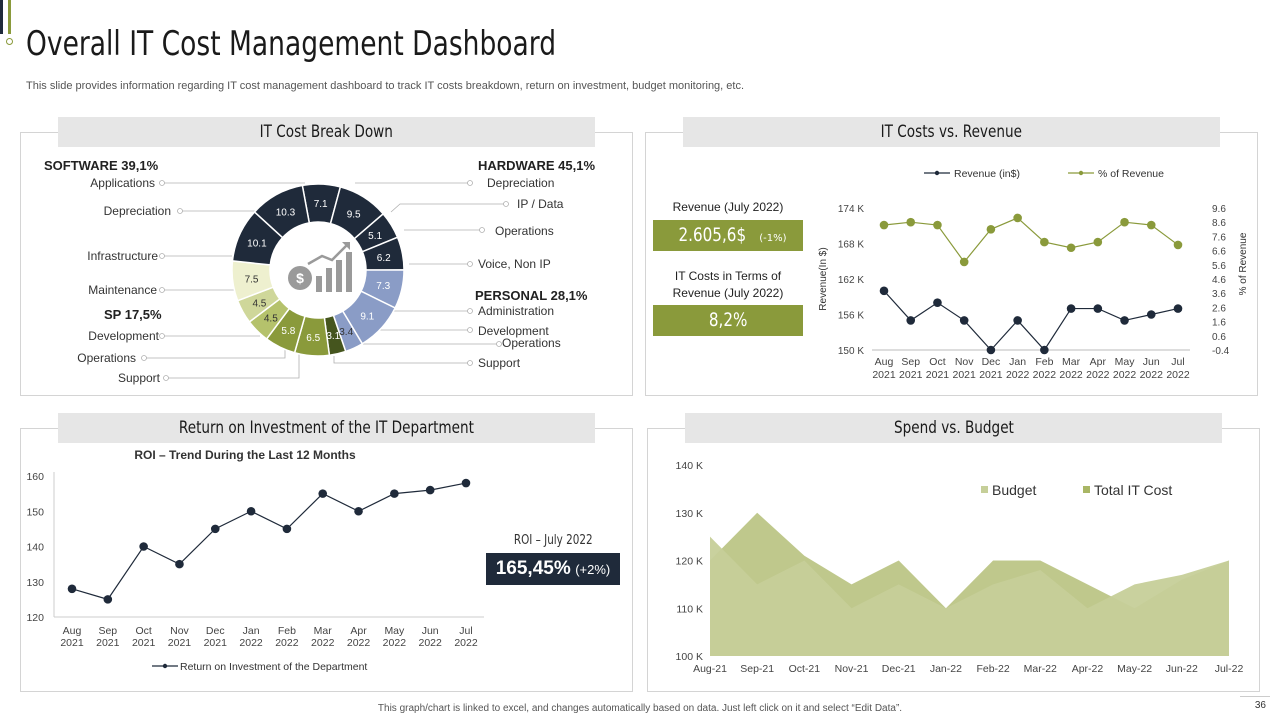  Describe the element at coordinates (851, 209) in the screenshot. I see `y-tick-label: 174 K` at that location.